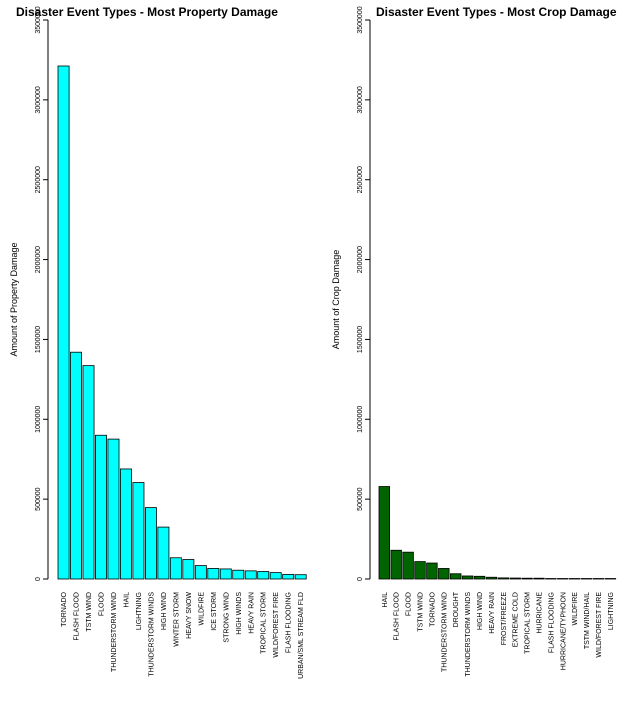  What do you see at coordinates (516, 619) in the screenshot?
I see `category-label: EXTREME COLD` at bounding box center [516, 619].